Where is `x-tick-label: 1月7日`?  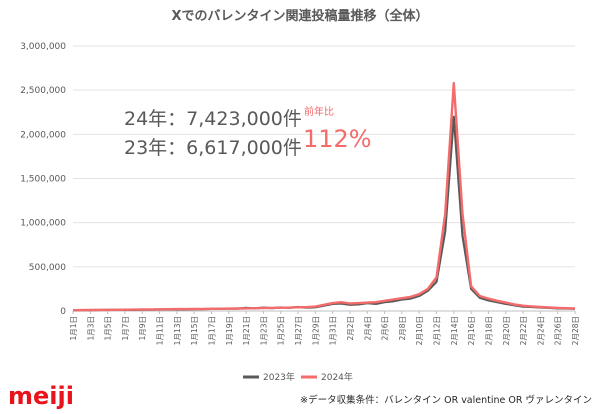
x-tick-label: 1月7日 is located at coordinates (125, 328).